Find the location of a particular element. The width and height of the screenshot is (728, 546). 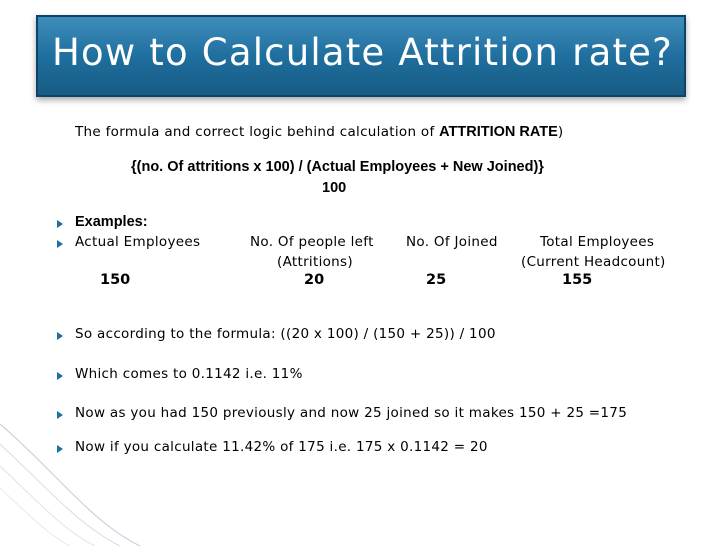

decorative-curve is located at coordinates (70, 484).